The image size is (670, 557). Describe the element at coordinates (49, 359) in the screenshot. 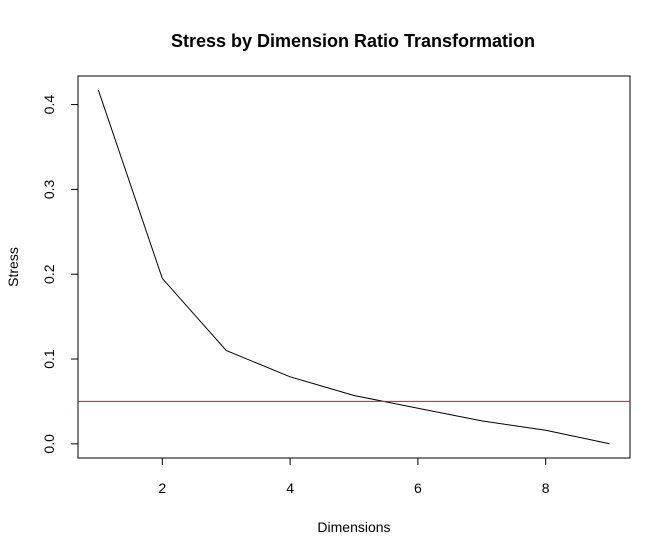

I see `y-tick-label: 0.1` at that location.